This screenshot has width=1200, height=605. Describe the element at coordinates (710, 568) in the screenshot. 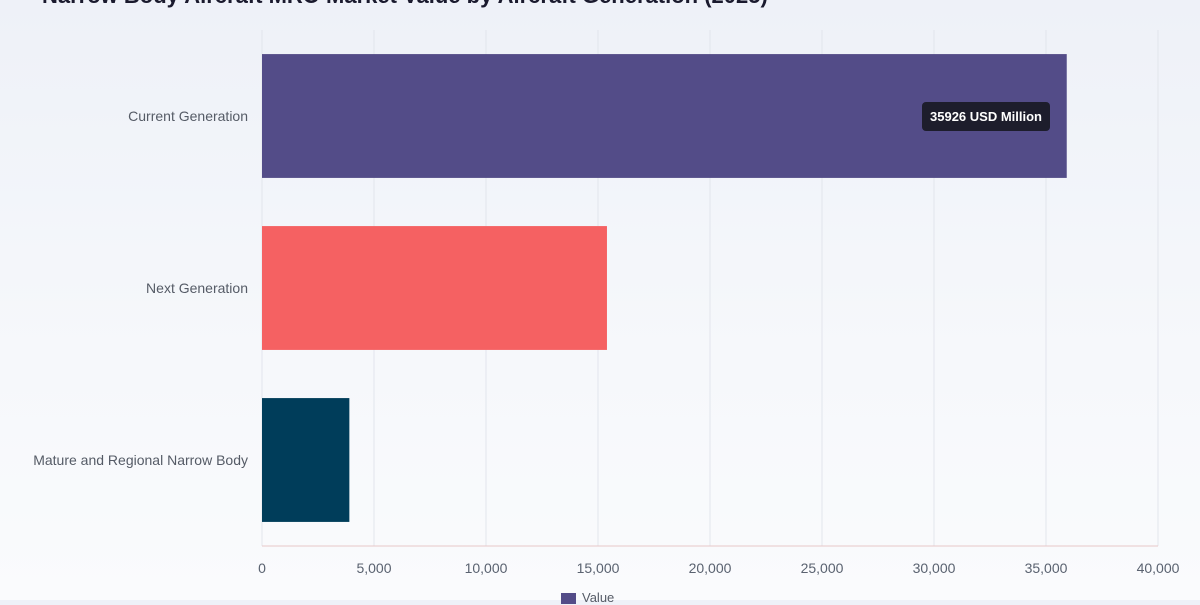

I see `x-tick-label: 20,000` at that location.